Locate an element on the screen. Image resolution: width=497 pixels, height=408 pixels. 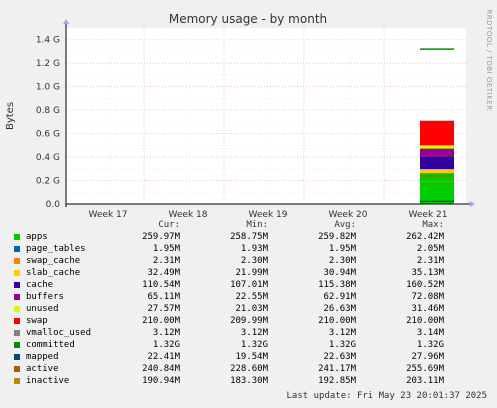
legend-cur: 32.49M is located at coordinates (163, 273).